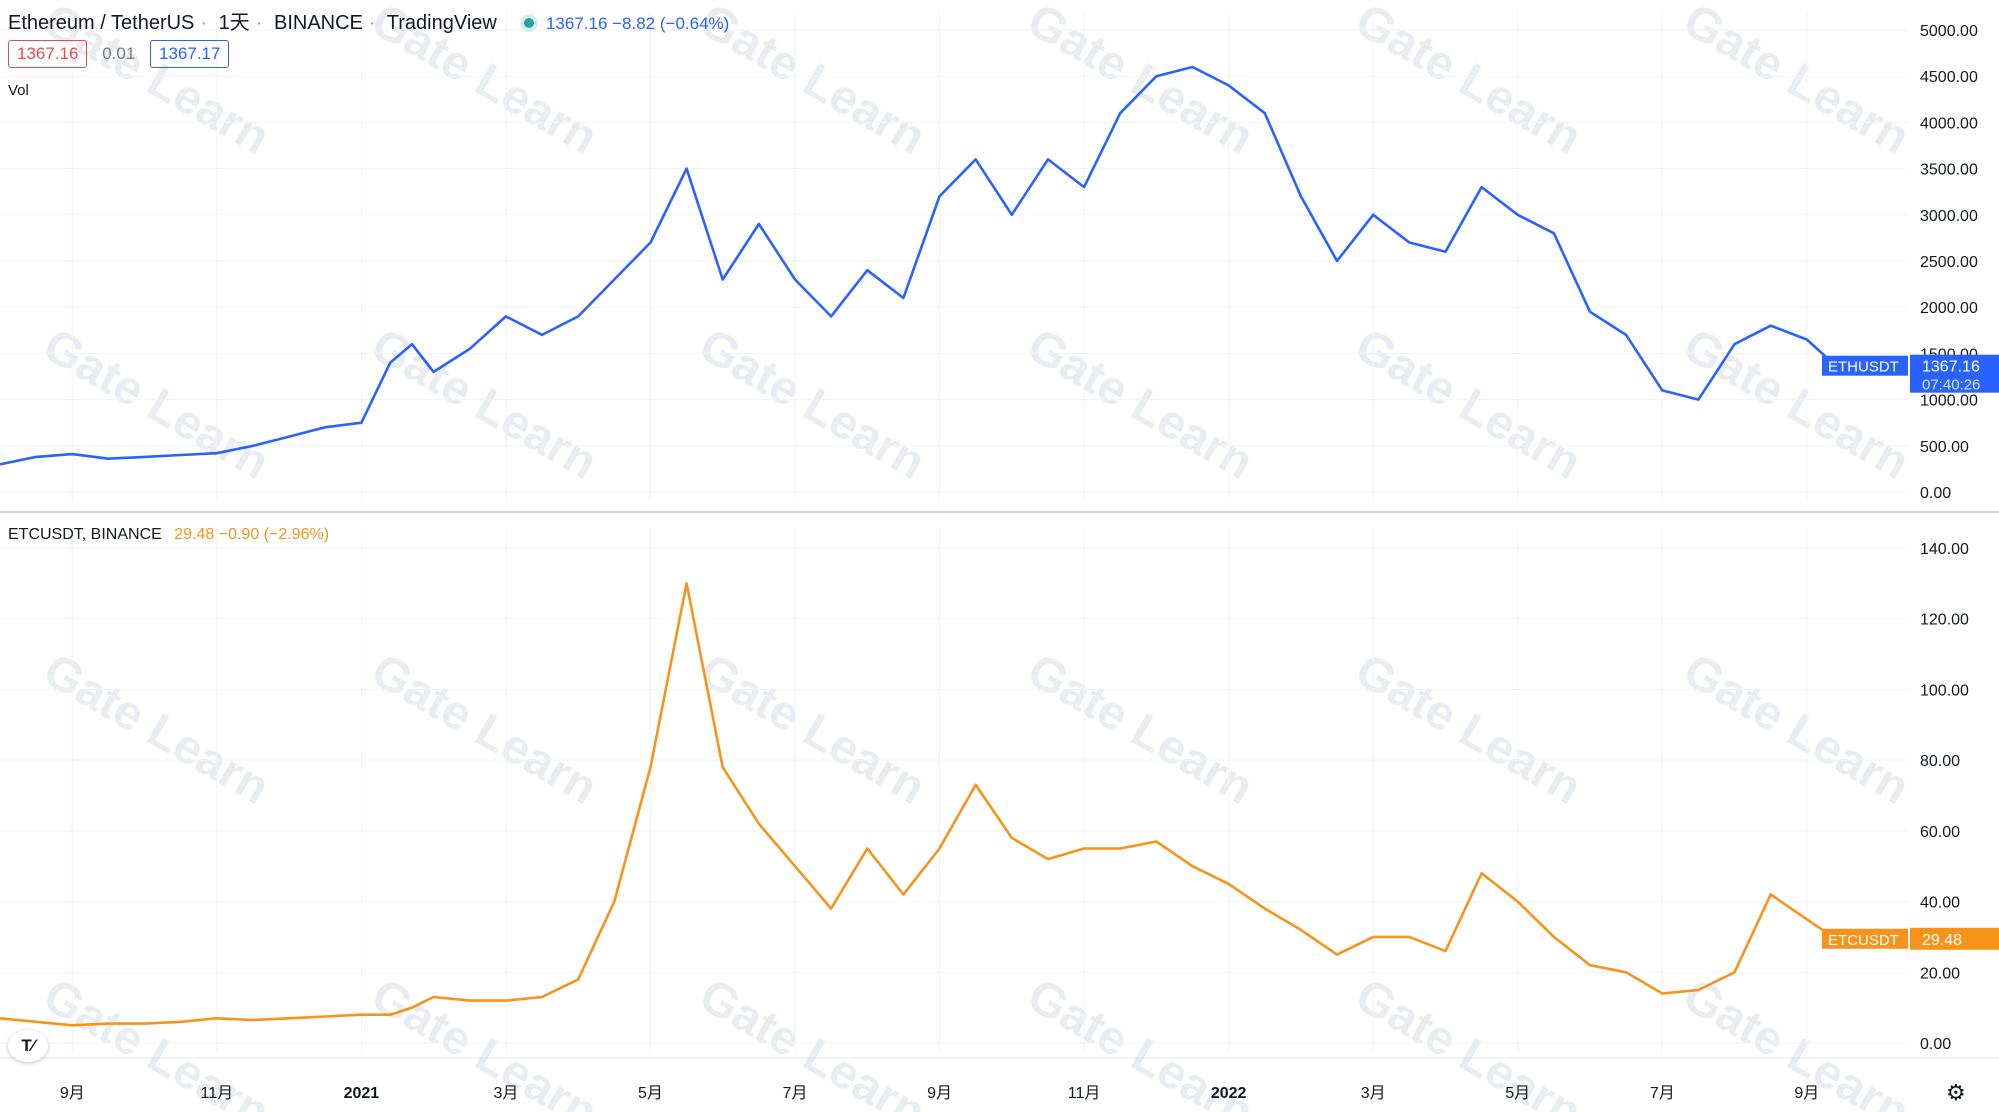 The height and width of the screenshot is (1112, 1999). What do you see at coordinates (1956, 1092) in the screenshot?
I see `gear-icon: ⚙` at bounding box center [1956, 1092].